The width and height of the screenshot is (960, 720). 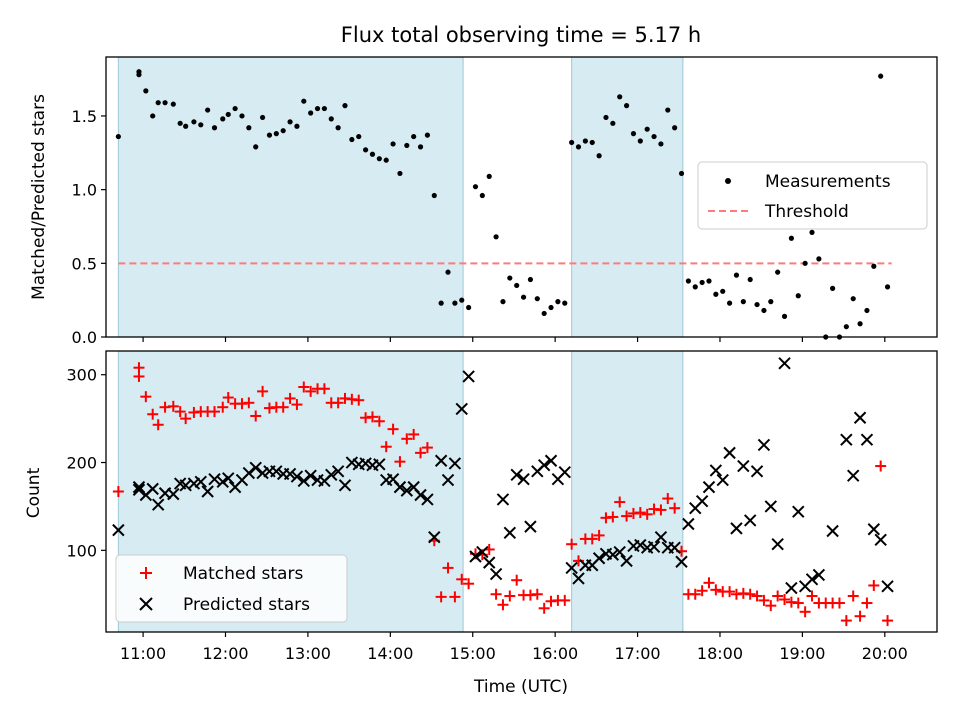 What do you see at coordinates (812, 195) in the screenshot?
I see `top-legend: Measurements Threshold` at bounding box center [812, 195].